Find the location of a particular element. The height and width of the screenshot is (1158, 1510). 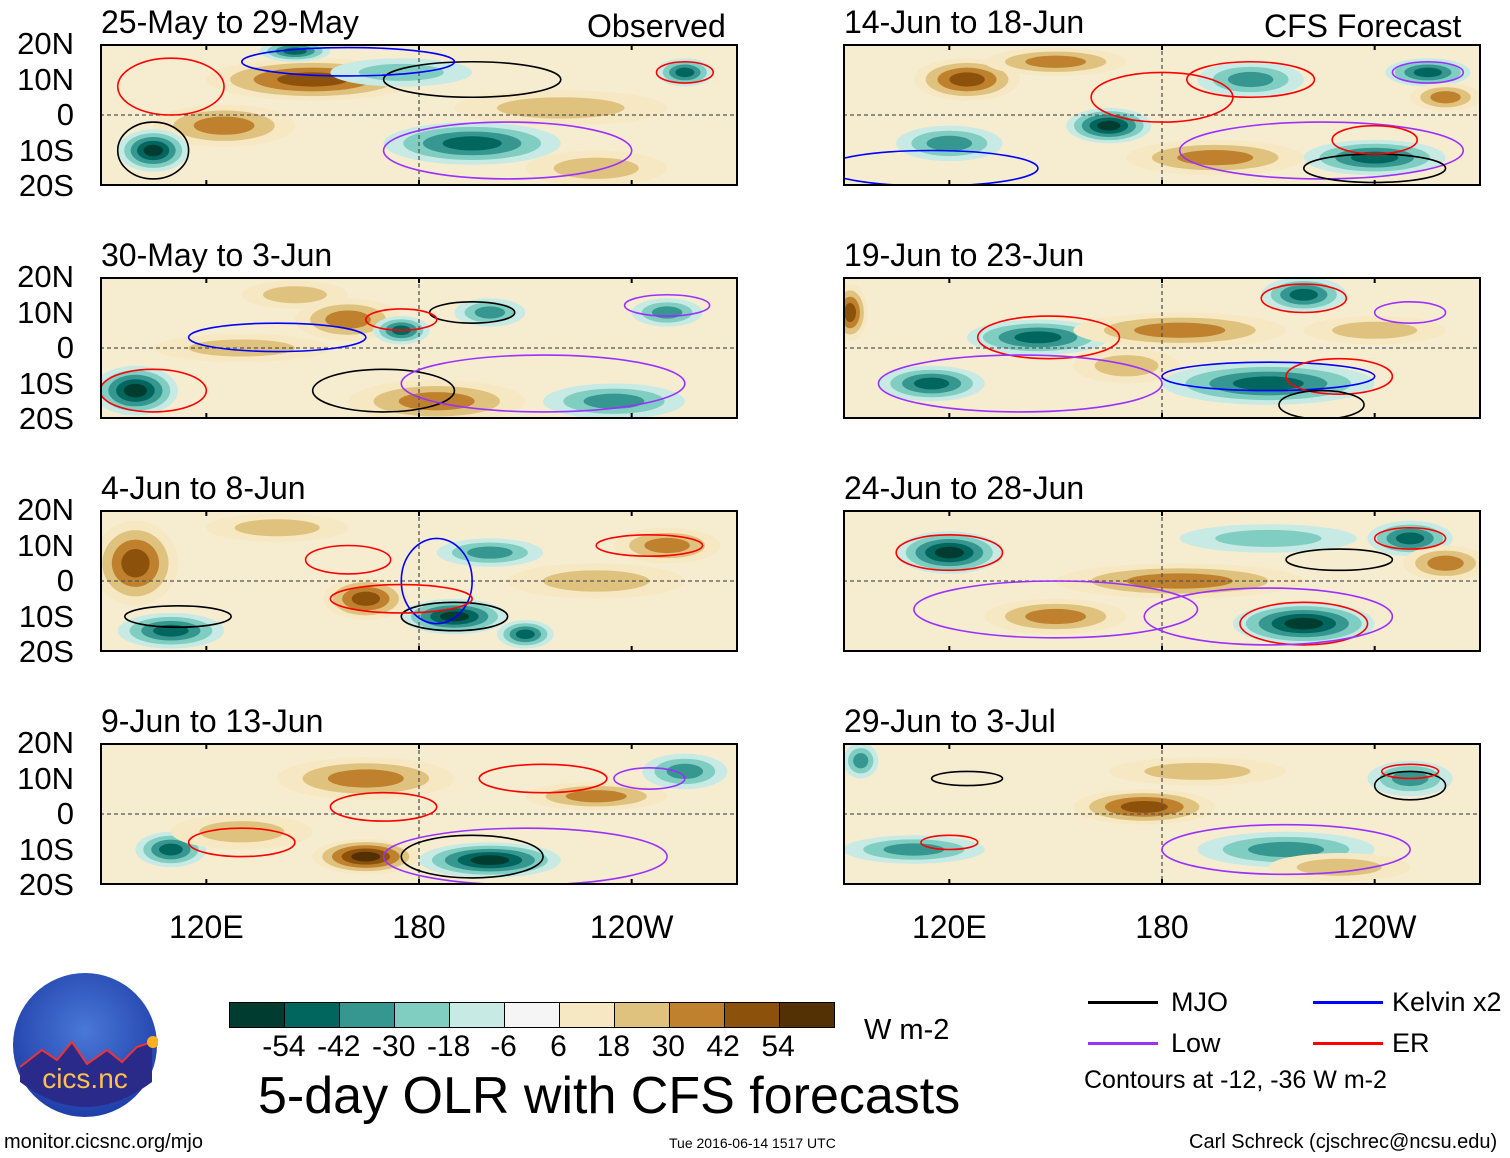

forecast-label: CFS Forecast is located at coordinates (1363, 26).